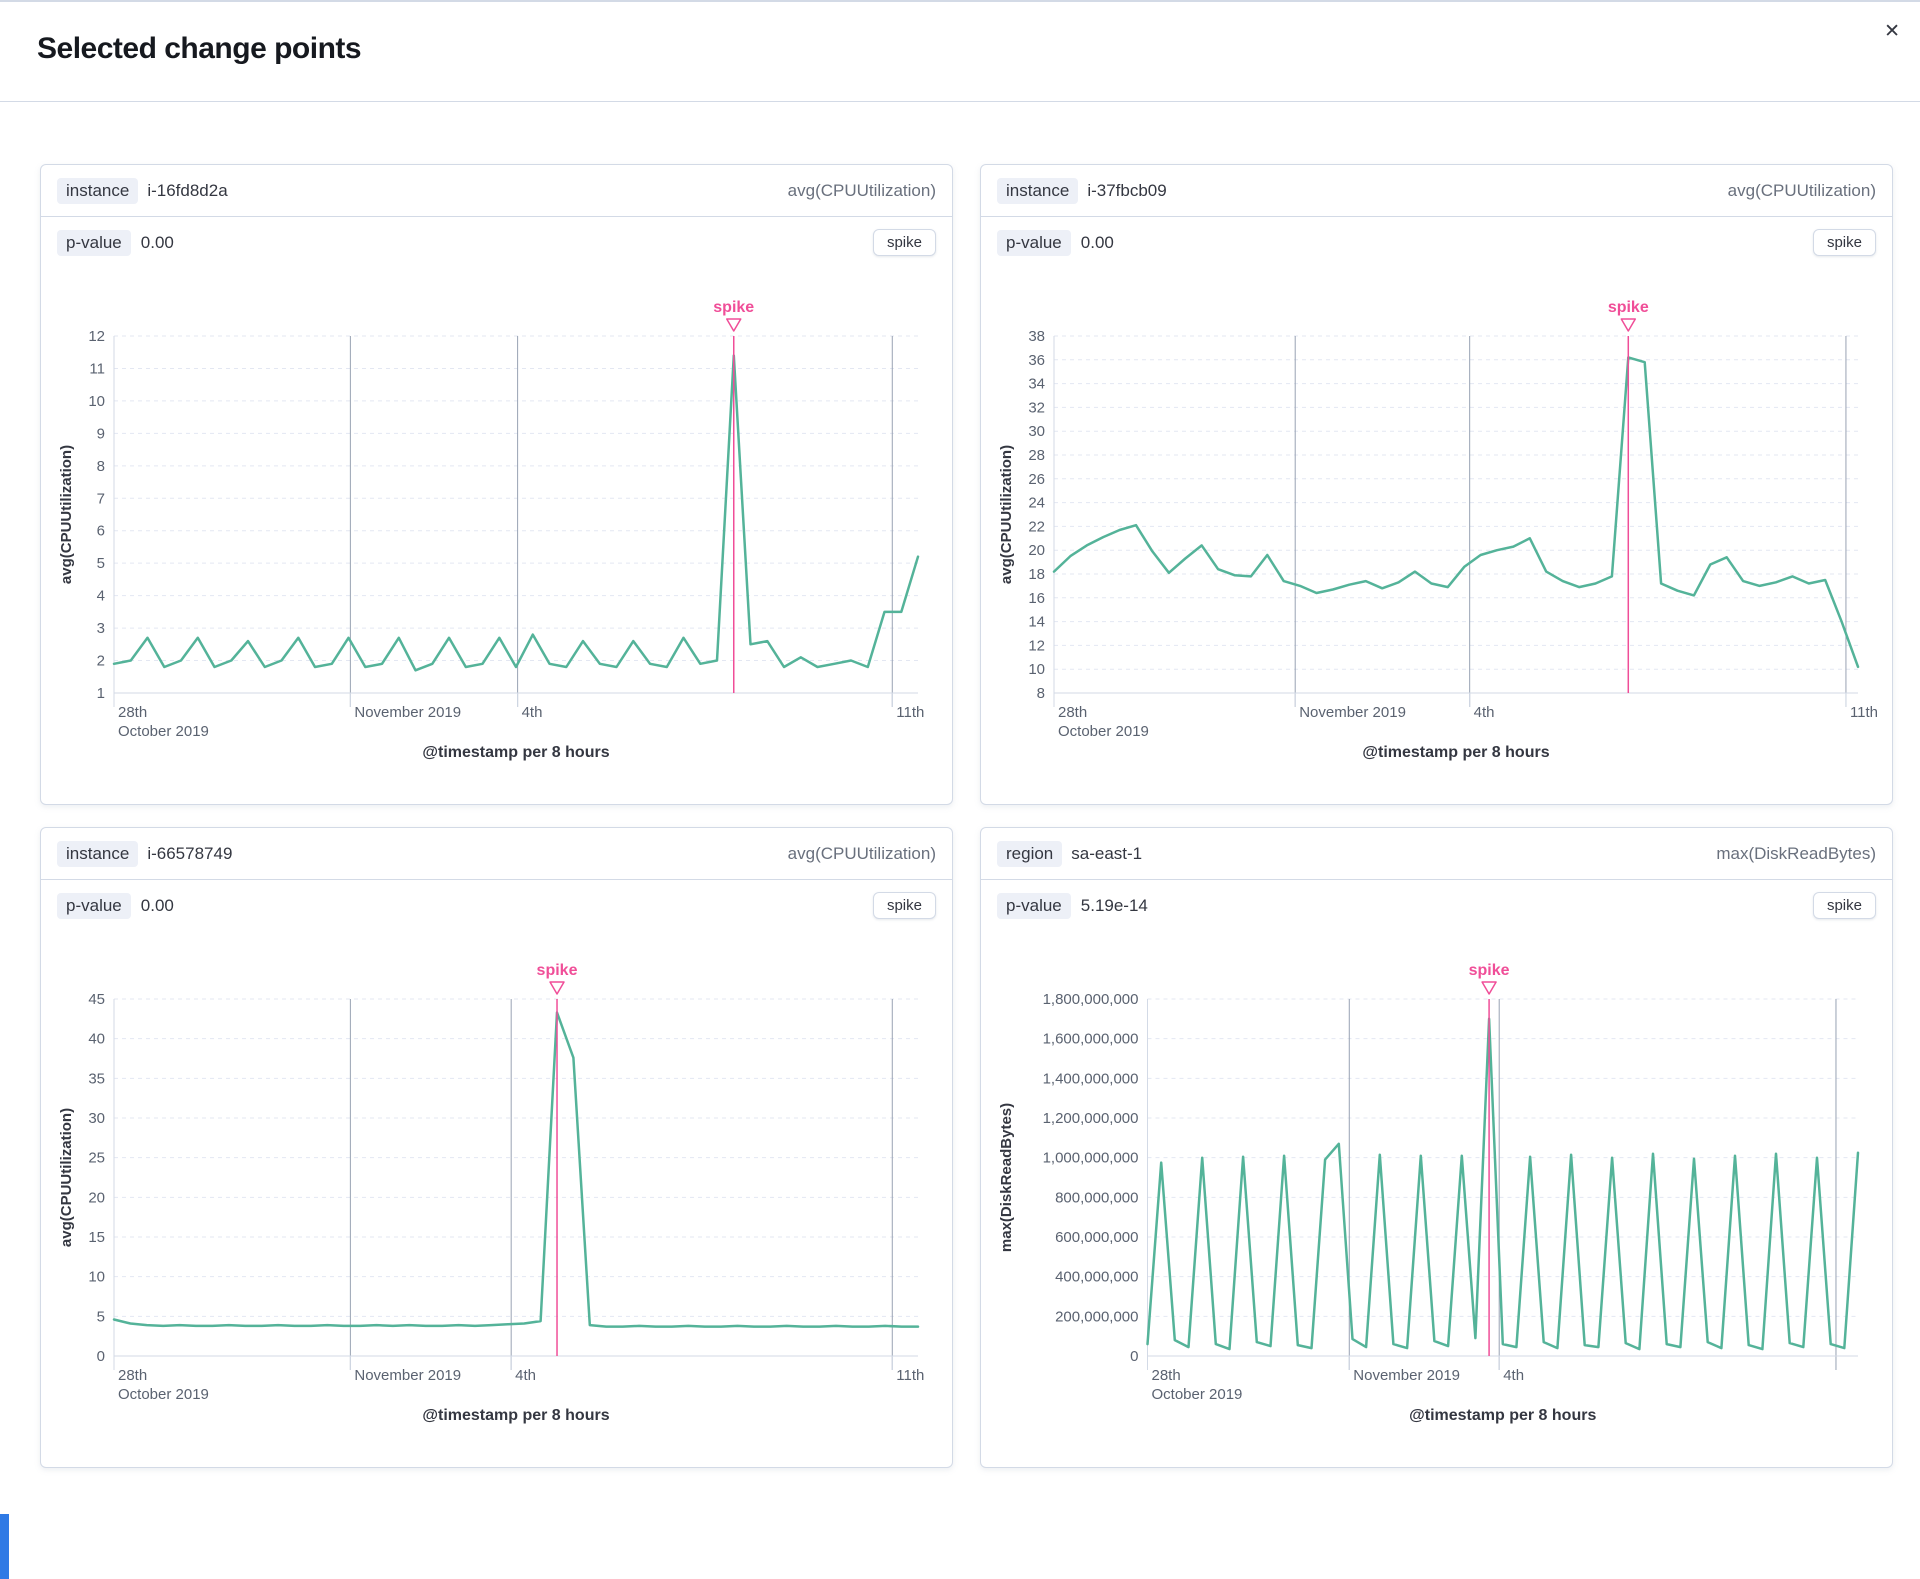 The width and height of the screenshot is (1920, 1579). Describe the element at coordinates (1091, 1158) in the screenshot. I see `svg-text: 1,000,000,000` at that location.